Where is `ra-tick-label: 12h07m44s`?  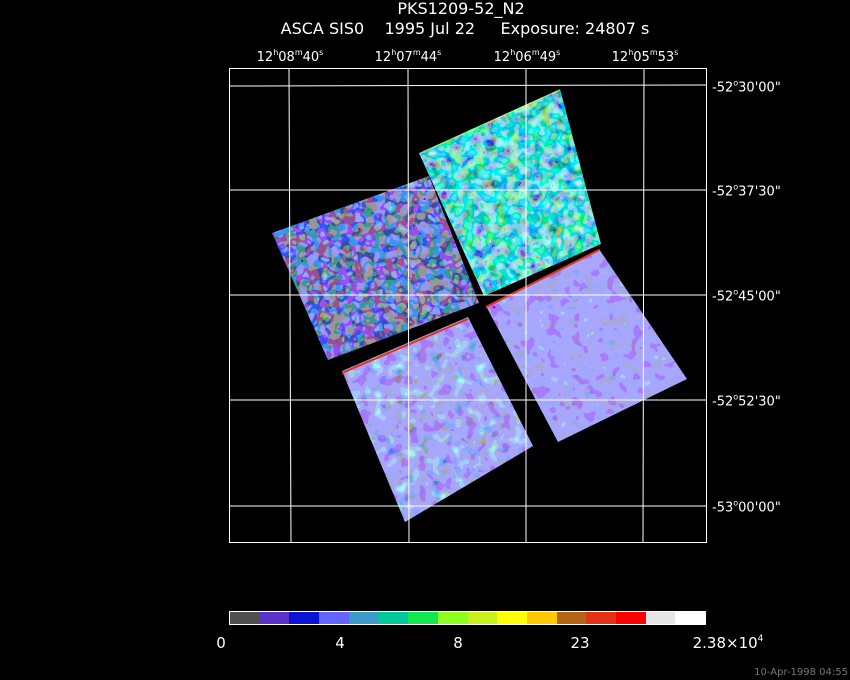 ra-tick-label: 12h07m44s is located at coordinates (408, 56).